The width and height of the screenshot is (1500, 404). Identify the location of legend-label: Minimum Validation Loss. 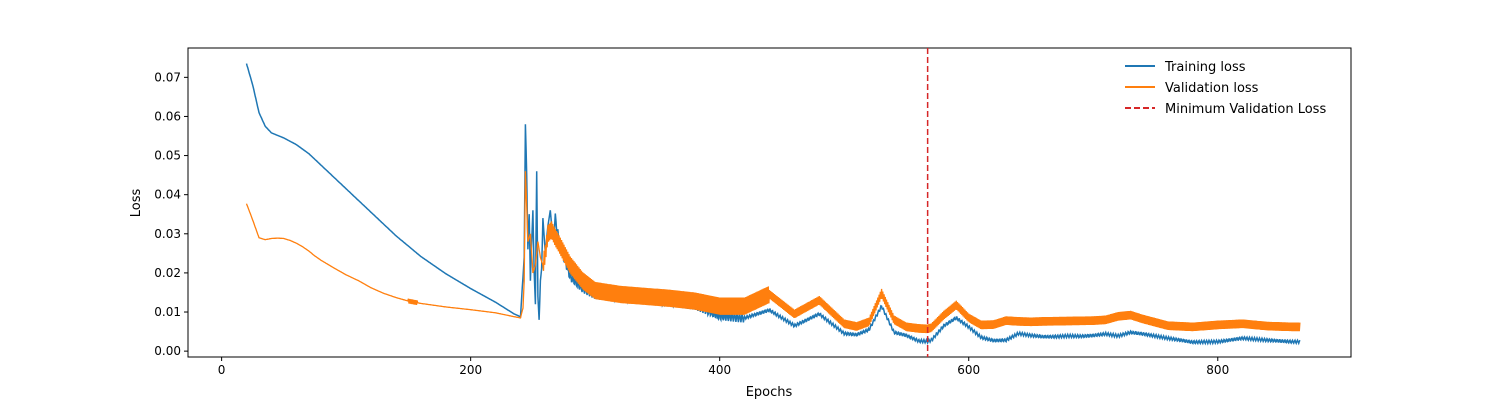
(1245, 109).